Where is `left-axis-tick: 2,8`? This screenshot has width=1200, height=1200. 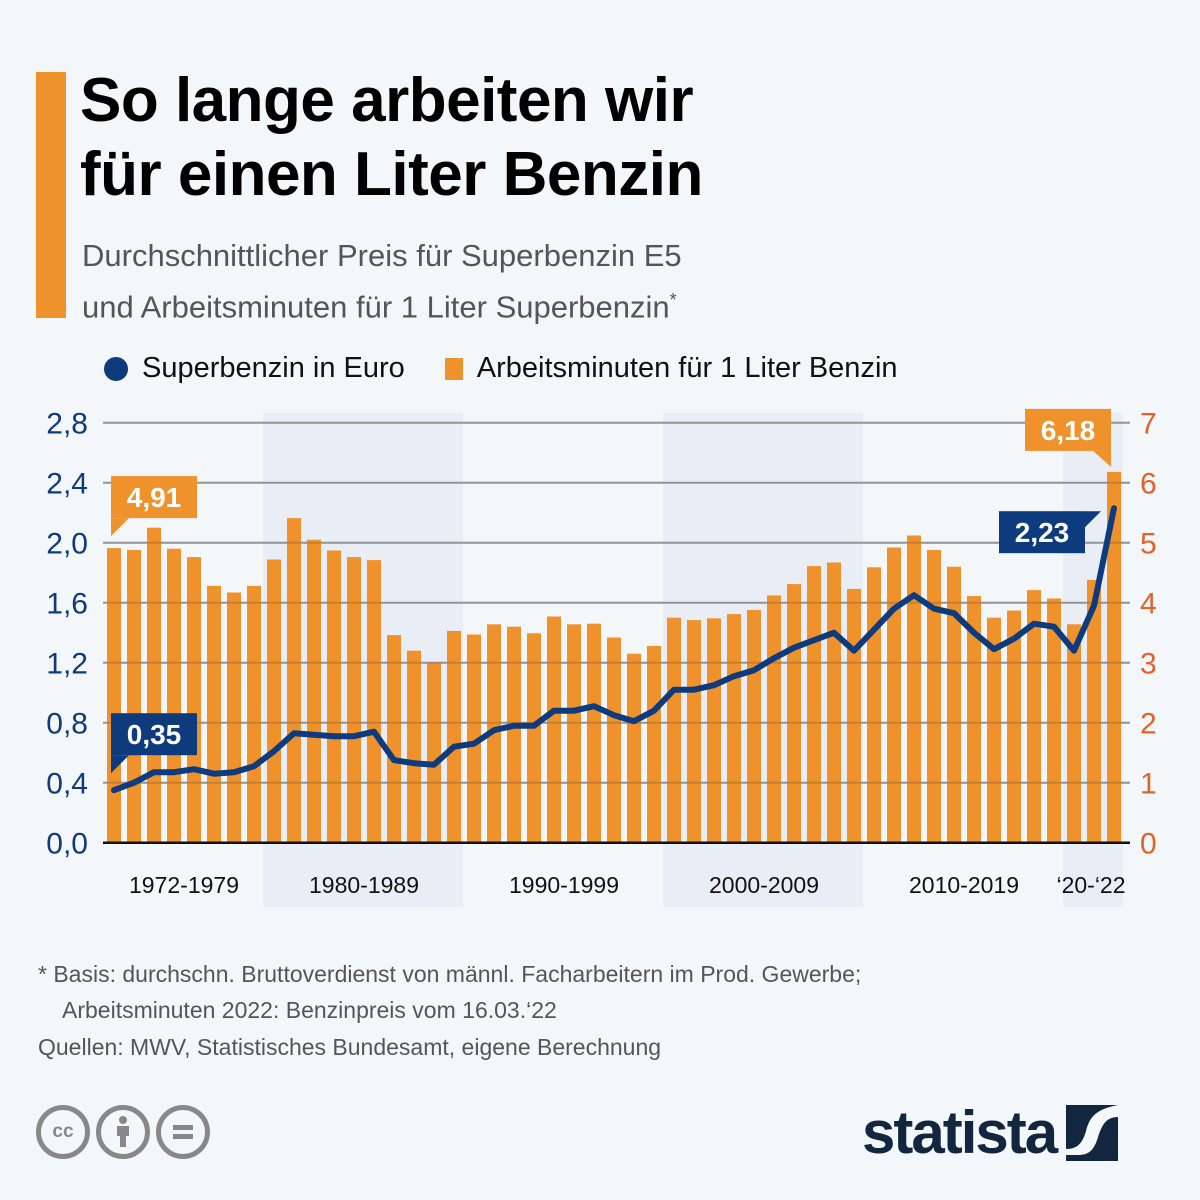
left-axis-tick: 2,8 is located at coordinates (67, 424).